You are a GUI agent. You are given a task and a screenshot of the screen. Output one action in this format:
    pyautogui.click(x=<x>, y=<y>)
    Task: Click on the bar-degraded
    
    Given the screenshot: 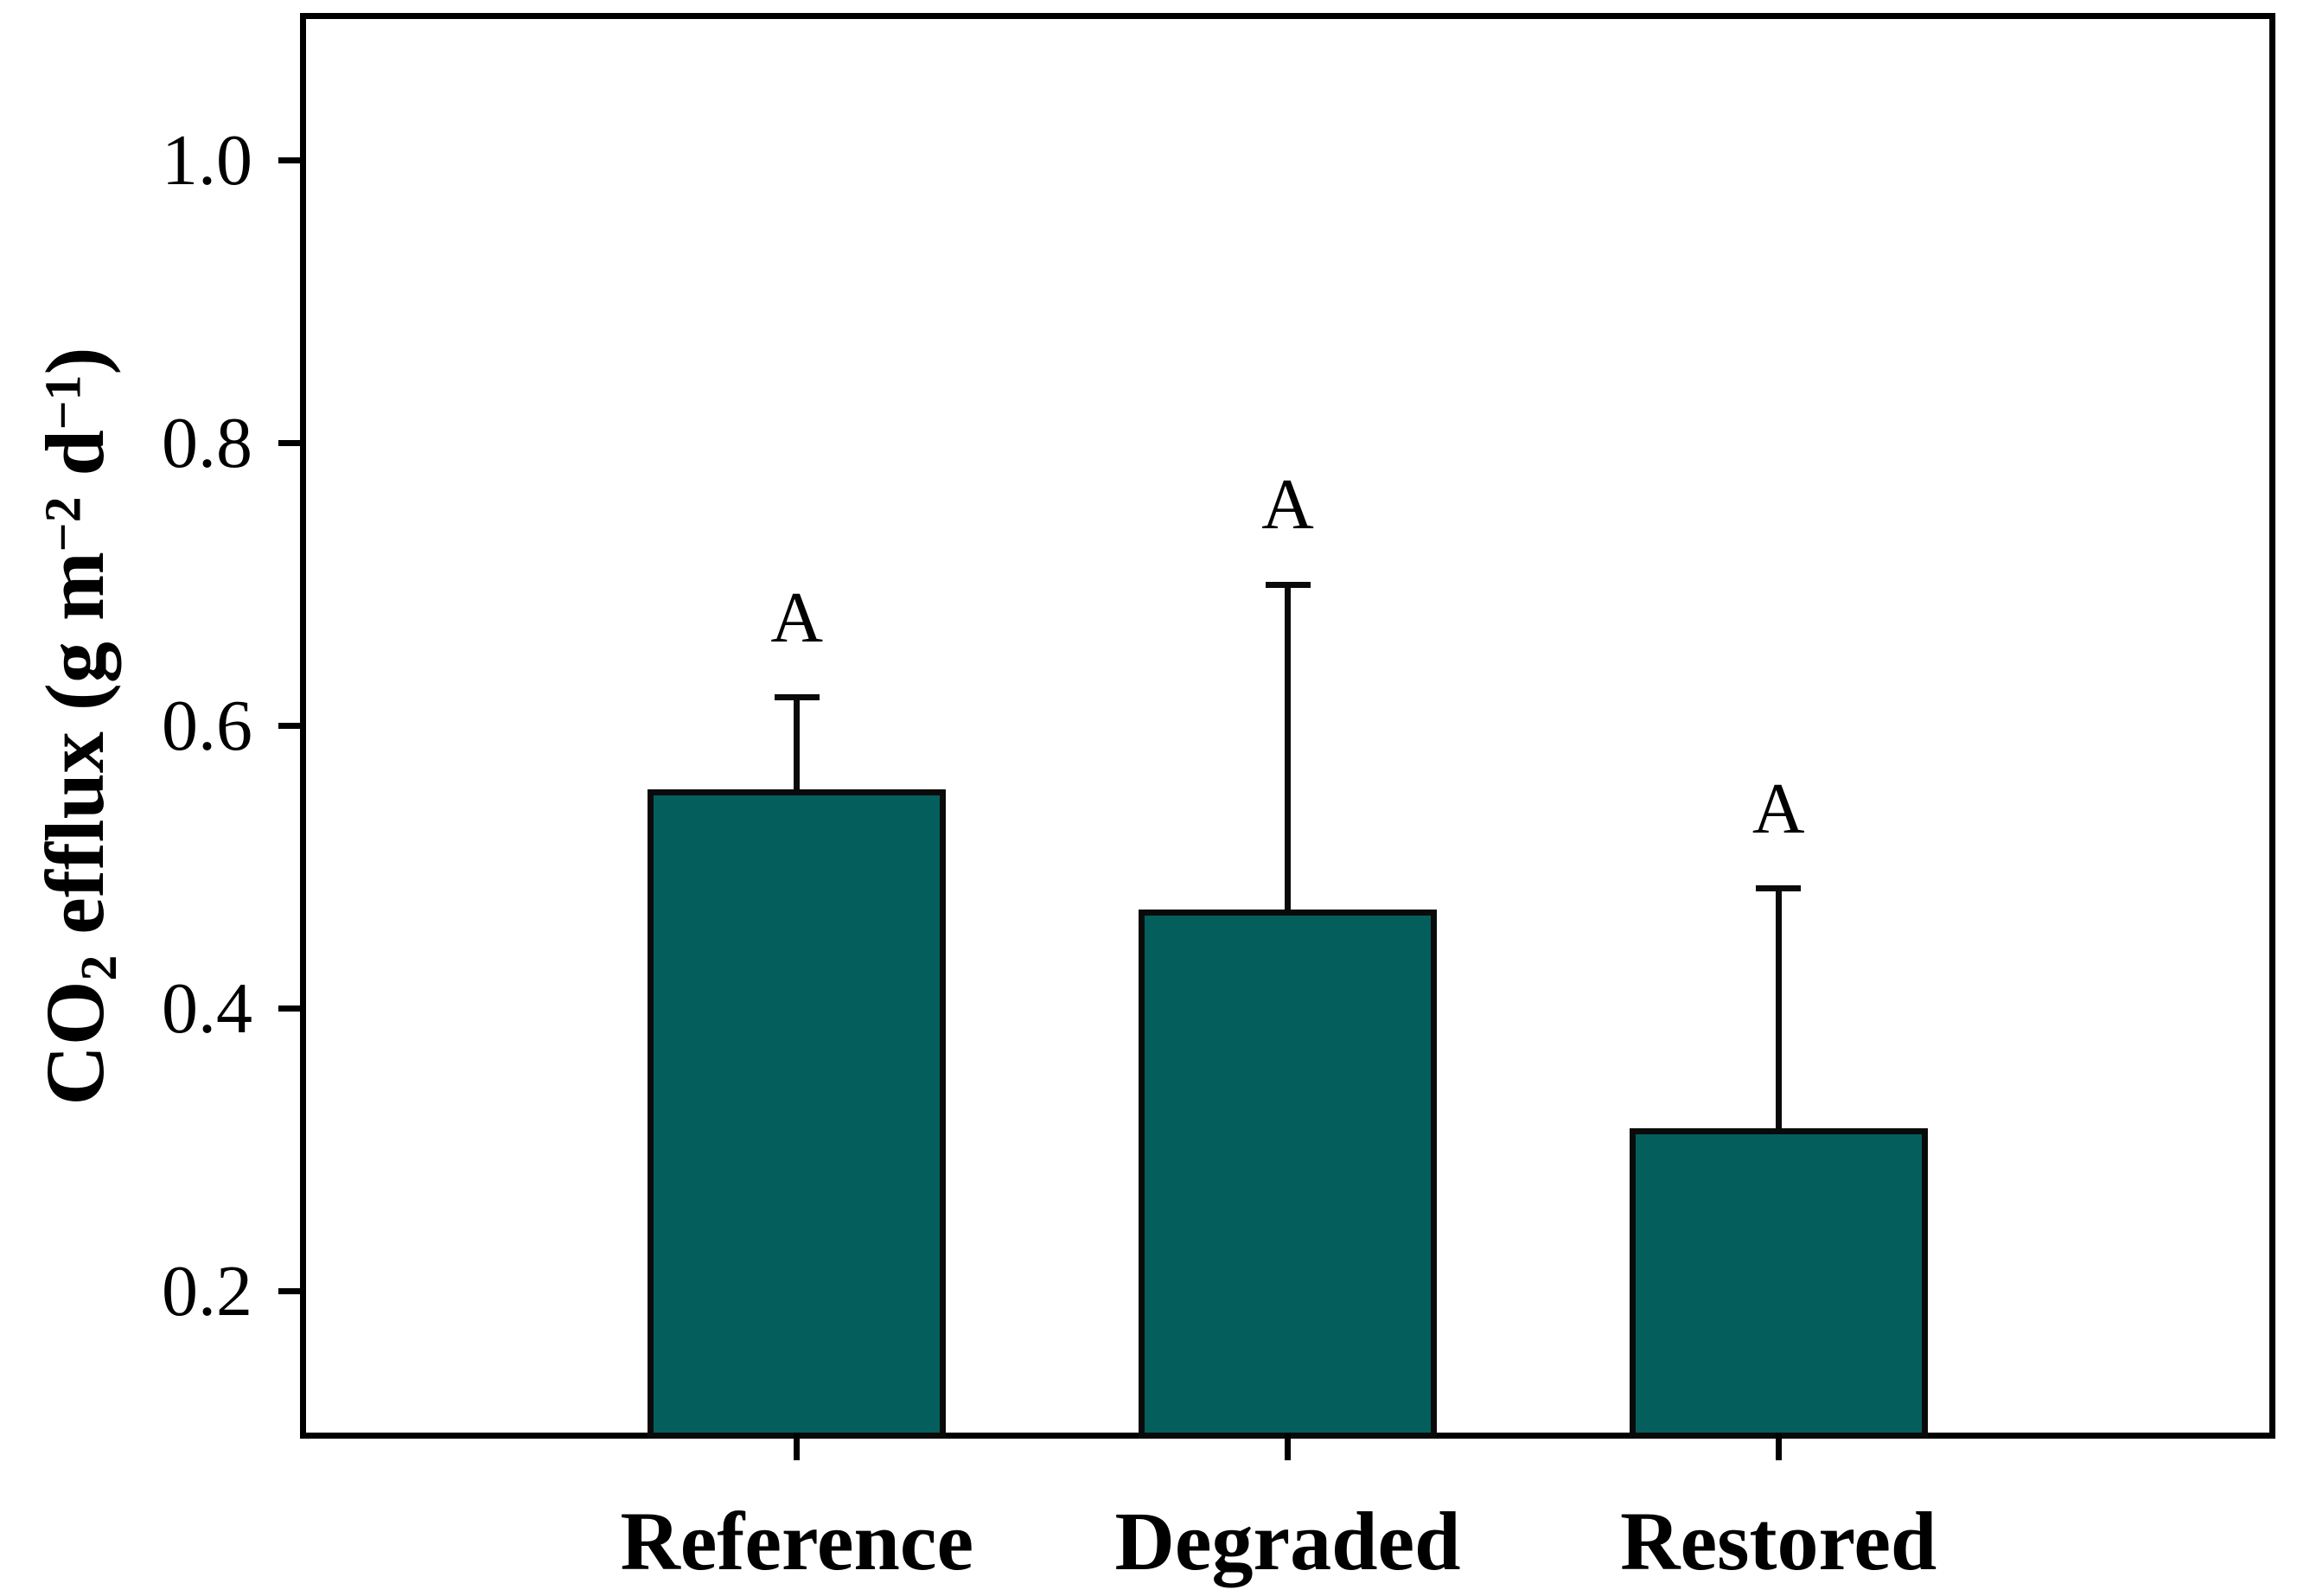 What is the action you would take?
    pyautogui.click(x=1288, y=1174)
    